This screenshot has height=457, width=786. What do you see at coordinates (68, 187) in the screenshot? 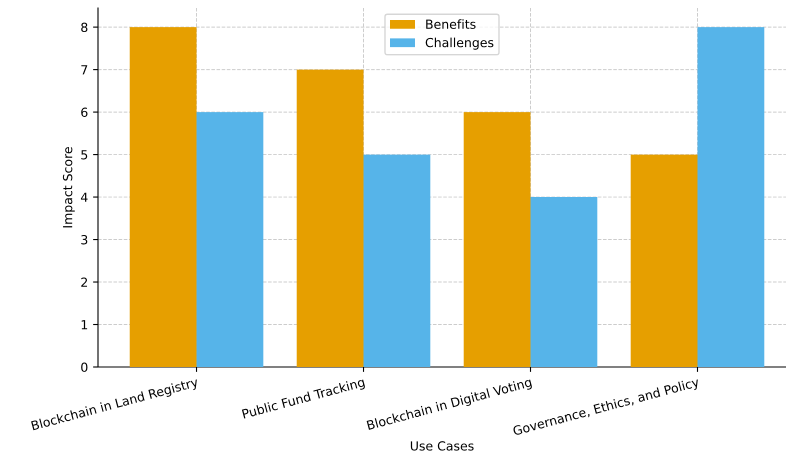
I see `y-axis-title: Impact Score` at bounding box center [68, 187].